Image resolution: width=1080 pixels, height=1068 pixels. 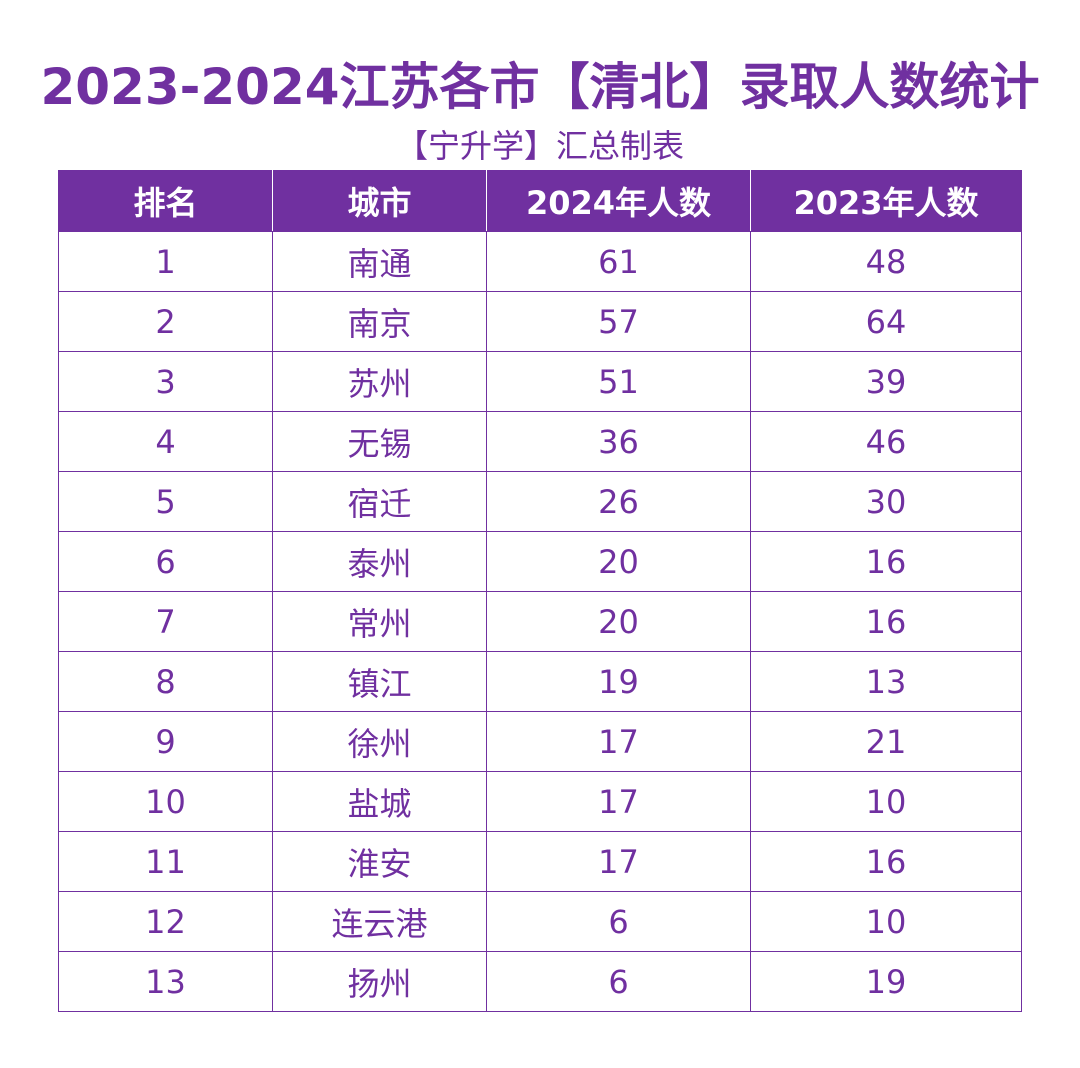 I want to click on cell-2024-count: 57, so click(x=618, y=321).